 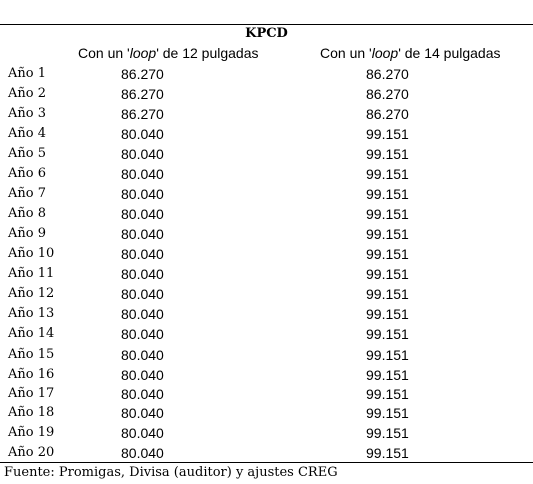 What do you see at coordinates (27, 113) in the screenshot?
I see `year-cell: Año 3` at bounding box center [27, 113].